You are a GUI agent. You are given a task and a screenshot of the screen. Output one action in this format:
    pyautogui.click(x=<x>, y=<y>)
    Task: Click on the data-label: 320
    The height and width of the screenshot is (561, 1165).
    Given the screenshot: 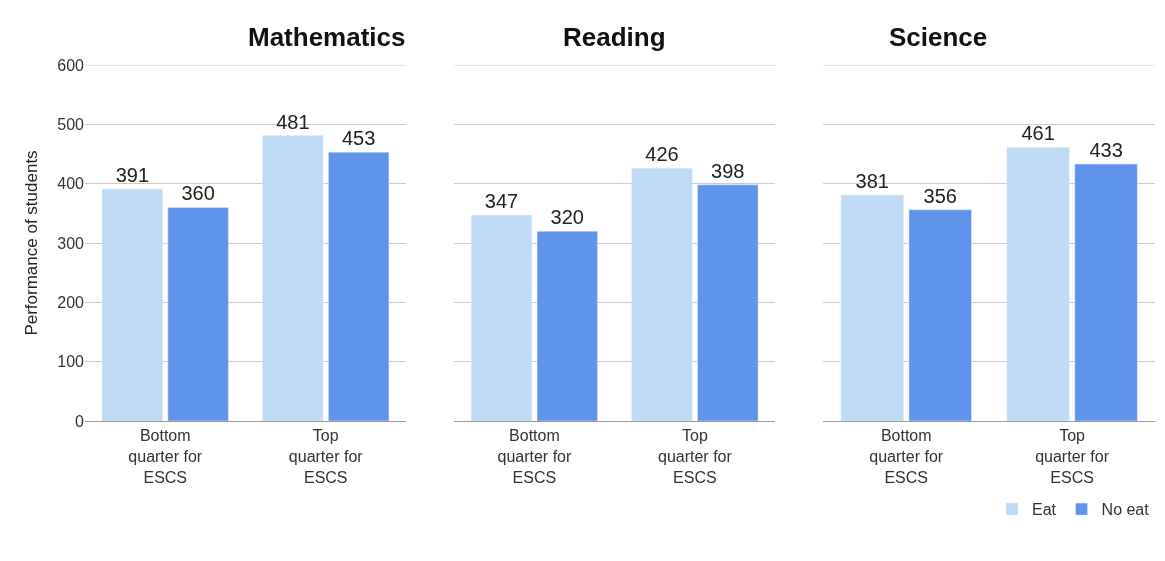 What is the action you would take?
    pyautogui.click(x=567, y=217)
    